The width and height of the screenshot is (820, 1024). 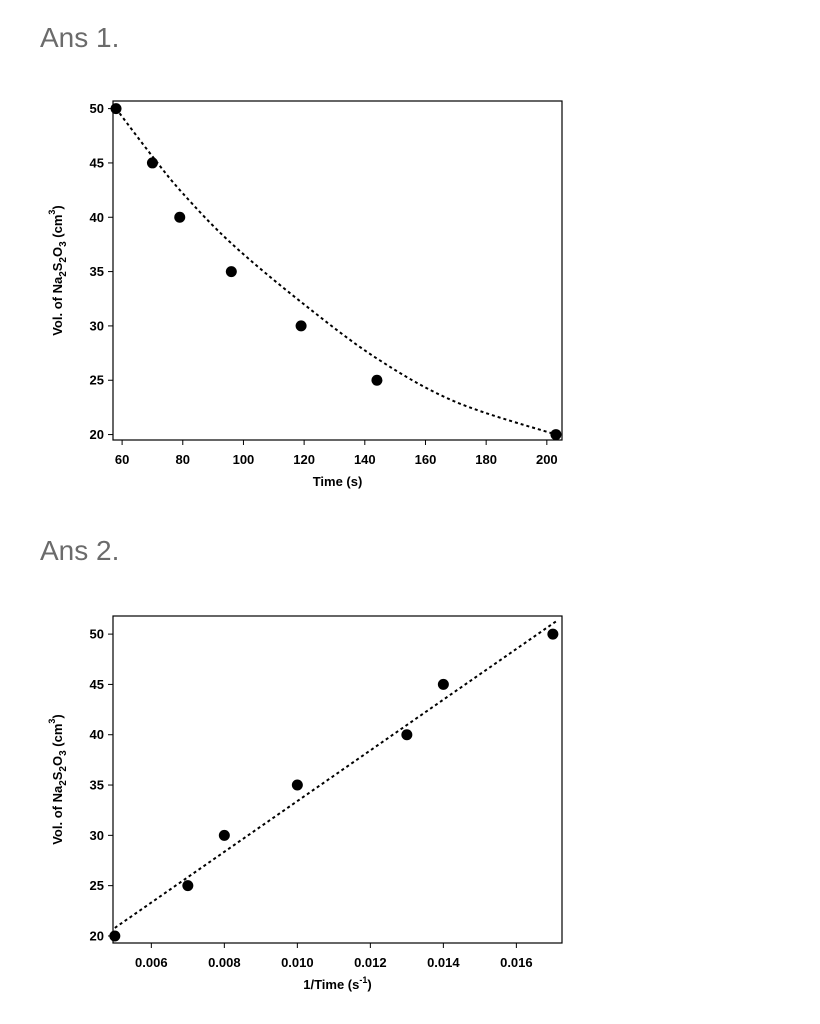 What do you see at coordinates (151, 962) in the screenshot?
I see `x-tick-label: 0.006` at bounding box center [151, 962].